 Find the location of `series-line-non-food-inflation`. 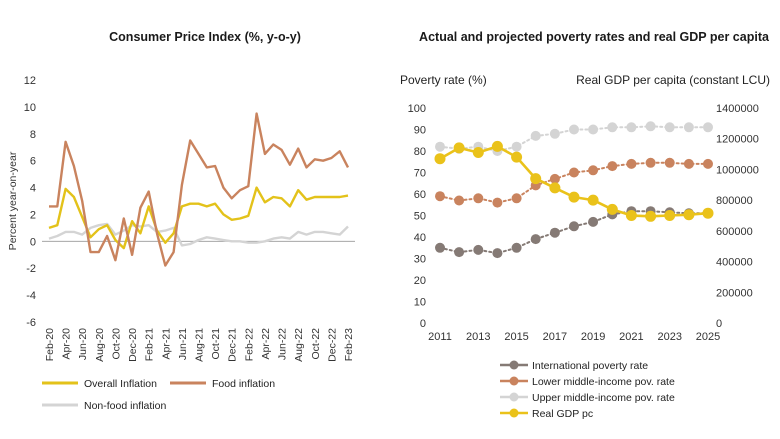

series-line-non-food-inflation is located at coordinates (198, 234).